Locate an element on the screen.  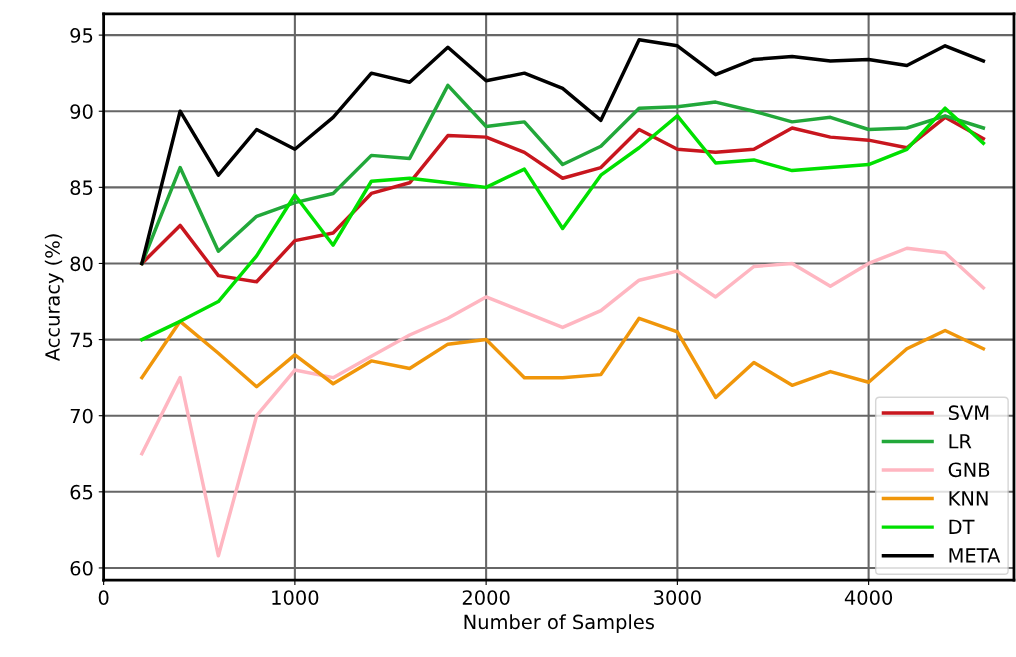
x-tick-label: 3000 is located at coordinates (677, 597).